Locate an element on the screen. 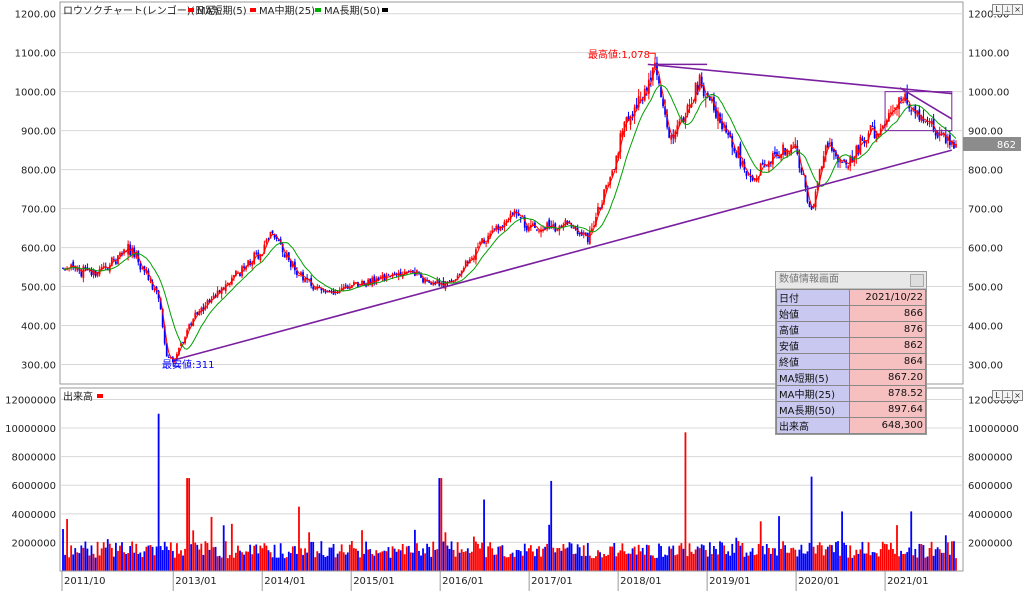 This screenshot has height=595, width=1024. price-y-tick-right: 500.00 is located at coordinates (985, 288).